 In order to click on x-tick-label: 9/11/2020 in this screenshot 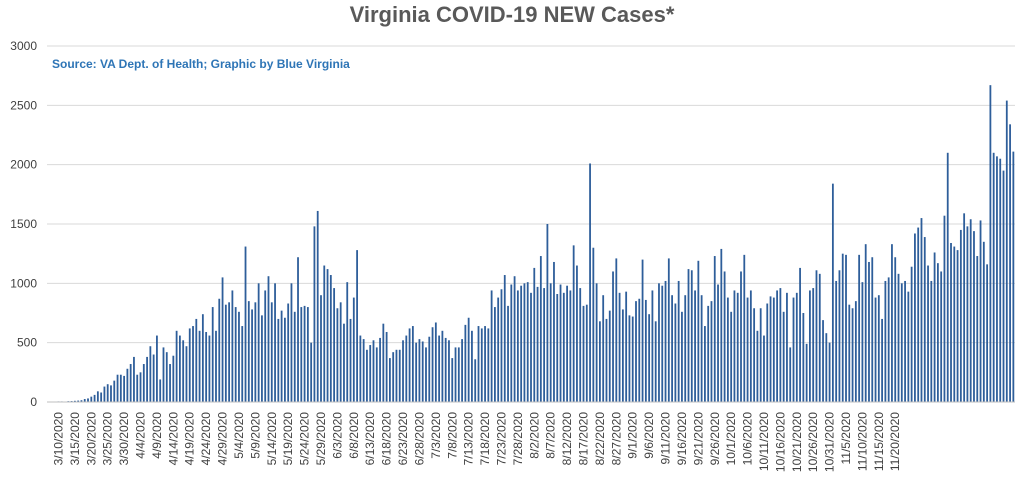, I will do `click(666, 438)`.